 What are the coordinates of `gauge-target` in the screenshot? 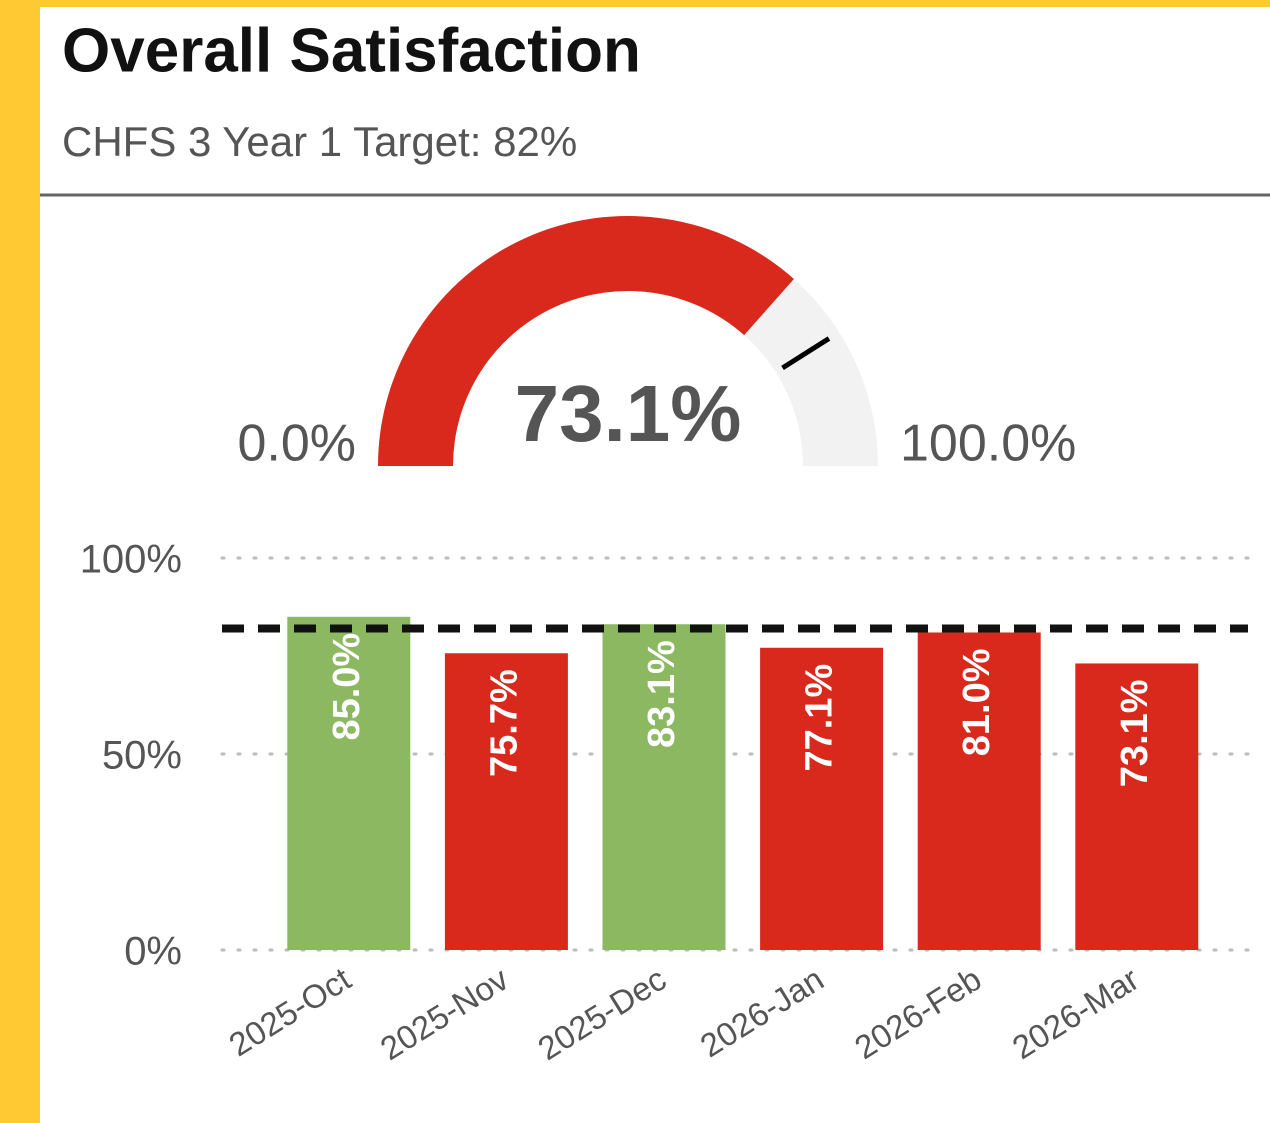 It's located at (806, 353).